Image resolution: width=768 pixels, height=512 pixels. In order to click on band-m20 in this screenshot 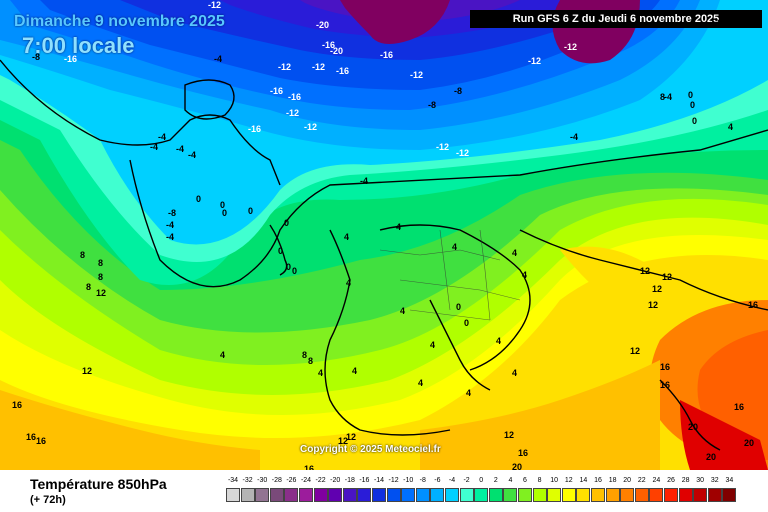, I will do `click(395, 22)`.